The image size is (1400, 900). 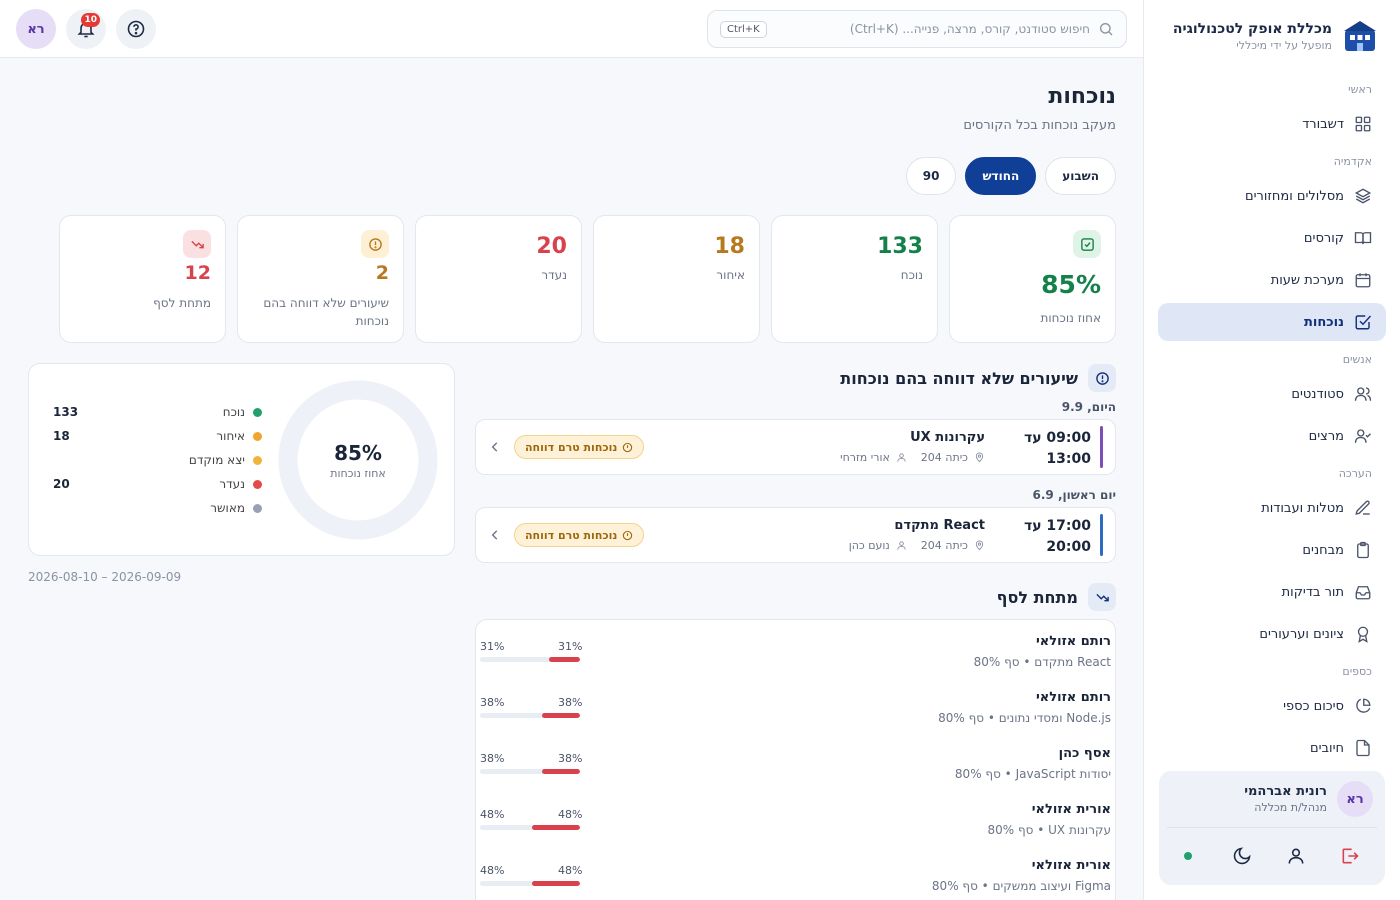 What do you see at coordinates (1363, 705) in the screenshot?
I see `pie-icon` at bounding box center [1363, 705].